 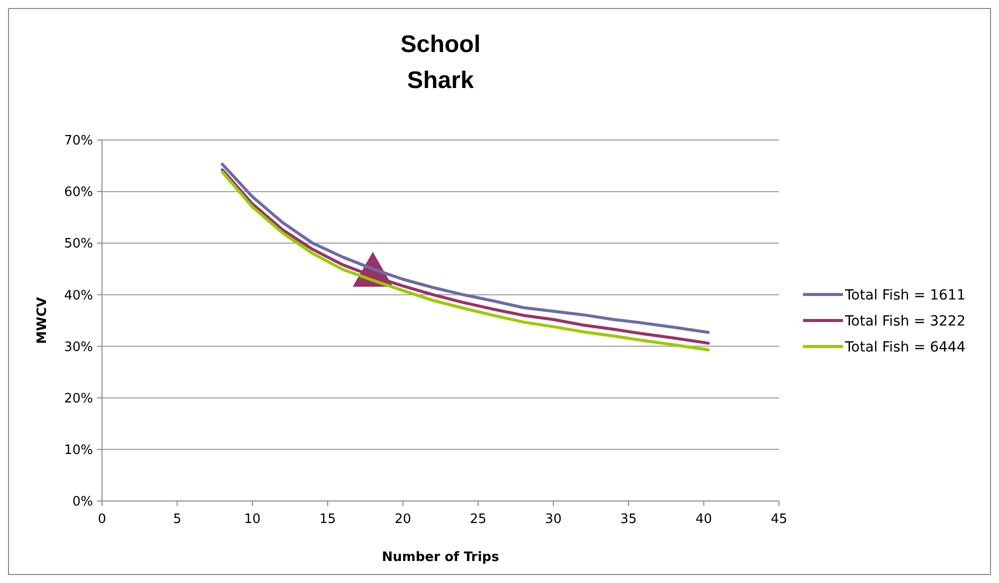 I want to click on chart-title: School Shark, so click(x=440, y=62).